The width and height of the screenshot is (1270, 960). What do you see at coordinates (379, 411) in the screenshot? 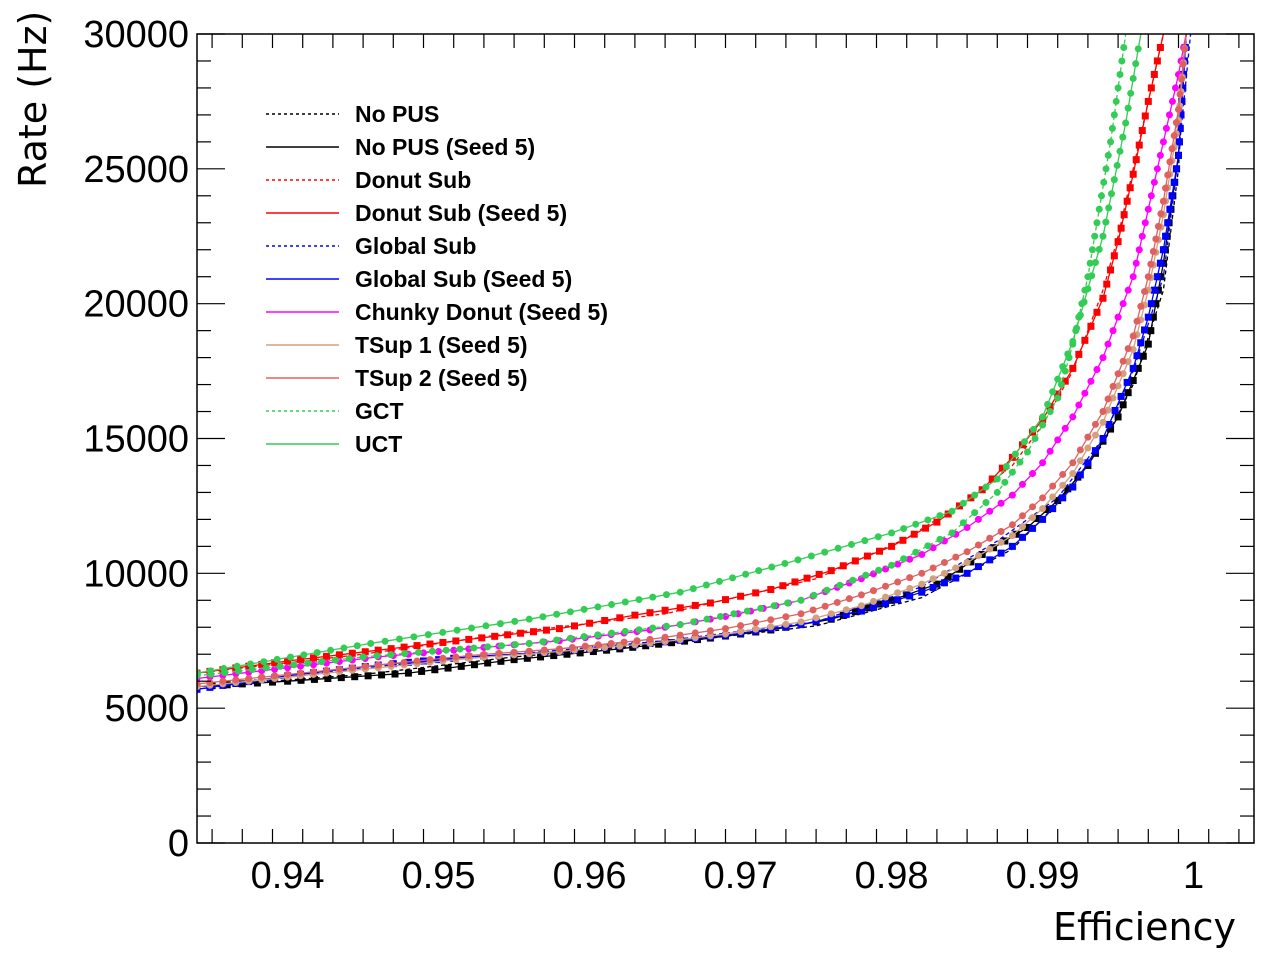
I see `legend-label: GCT` at bounding box center [379, 411].